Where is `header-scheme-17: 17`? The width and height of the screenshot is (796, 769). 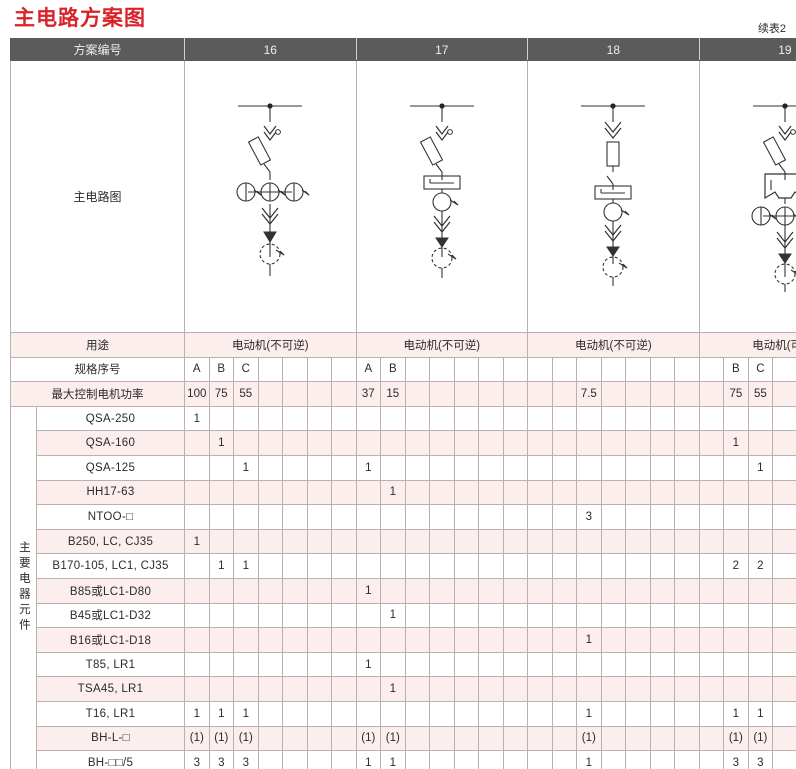 header-scheme-17: 17 is located at coordinates (442, 49).